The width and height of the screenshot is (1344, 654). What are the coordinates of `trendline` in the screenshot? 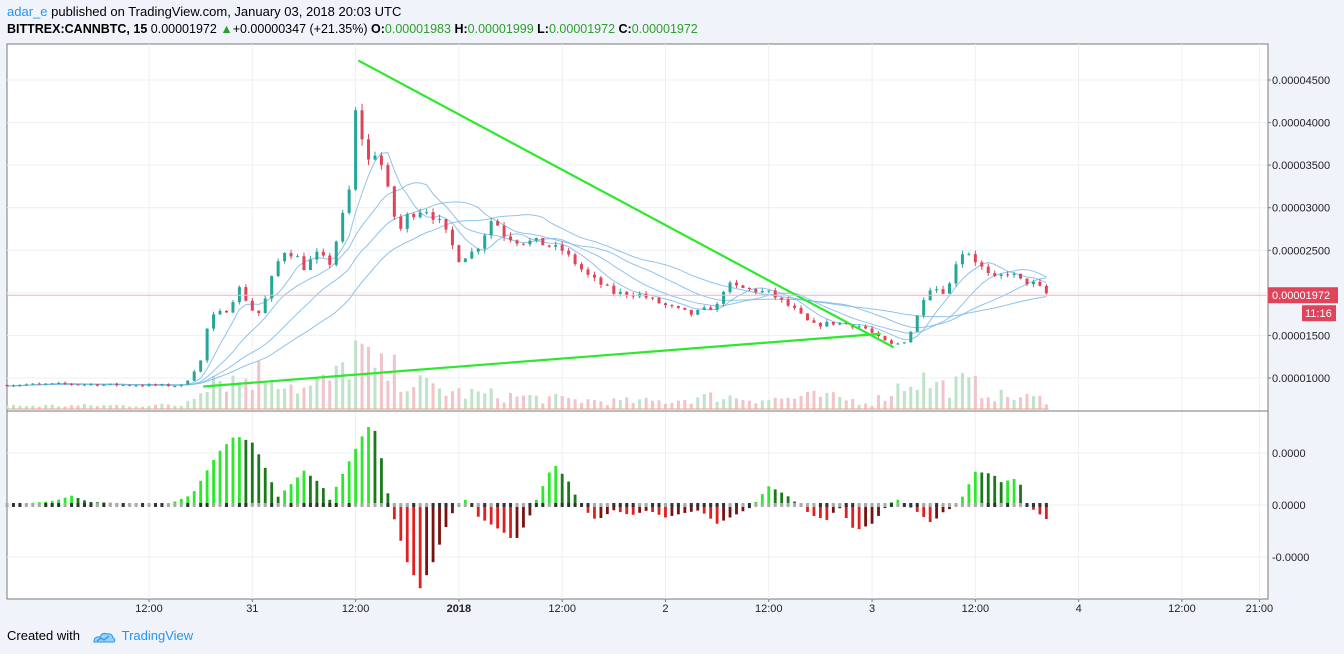 It's located at (542, 360).